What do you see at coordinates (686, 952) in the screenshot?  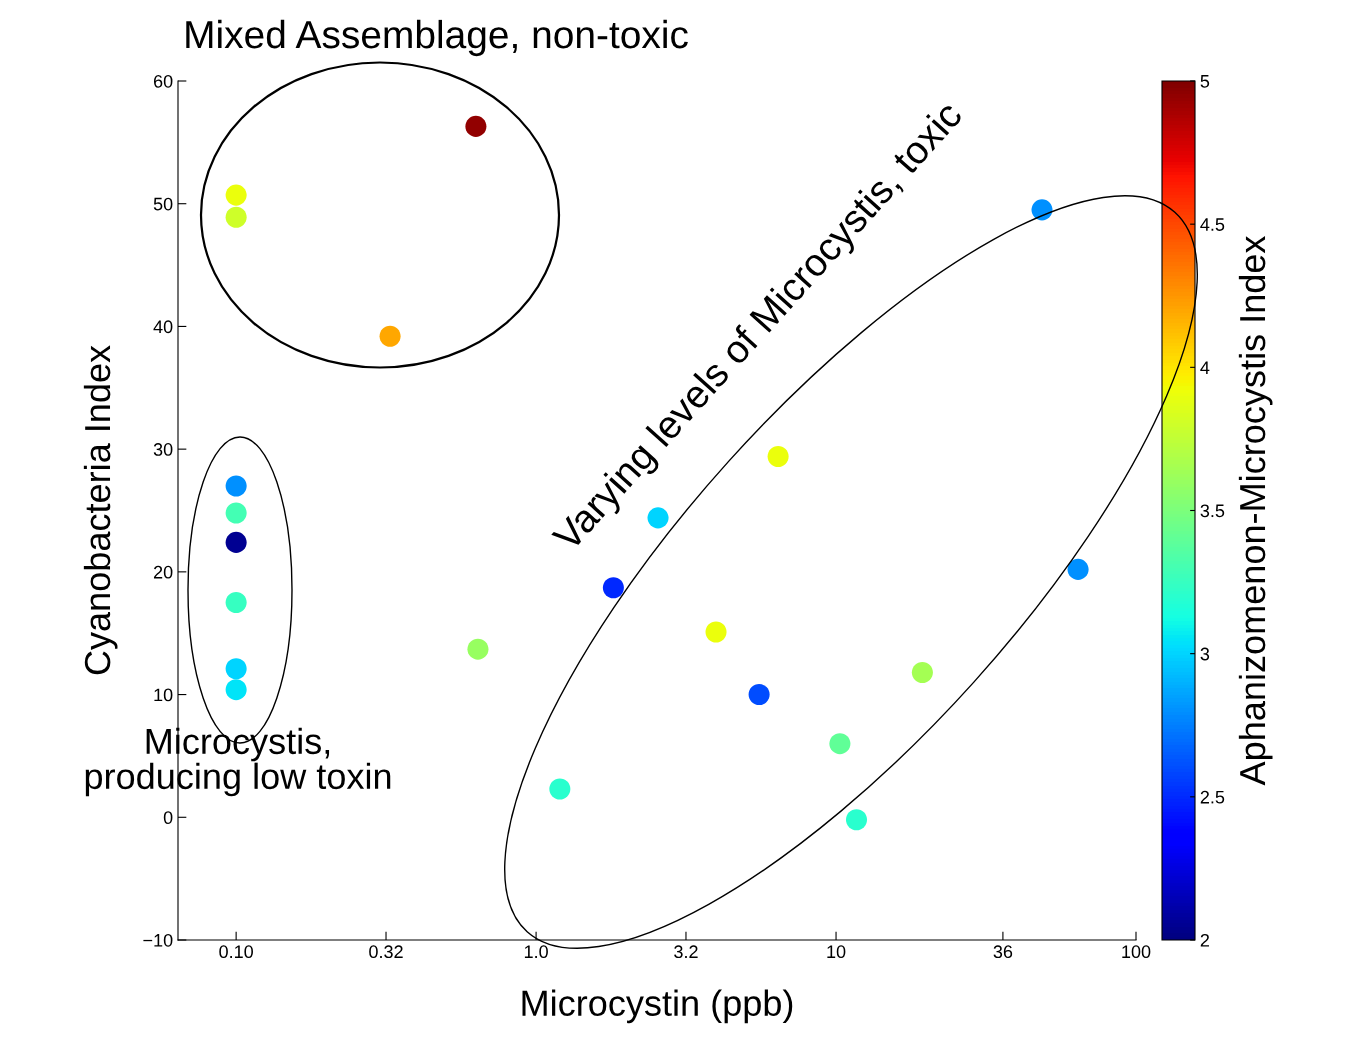 I see `x-tick-label: 3.2` at bounding box center [686, 952].